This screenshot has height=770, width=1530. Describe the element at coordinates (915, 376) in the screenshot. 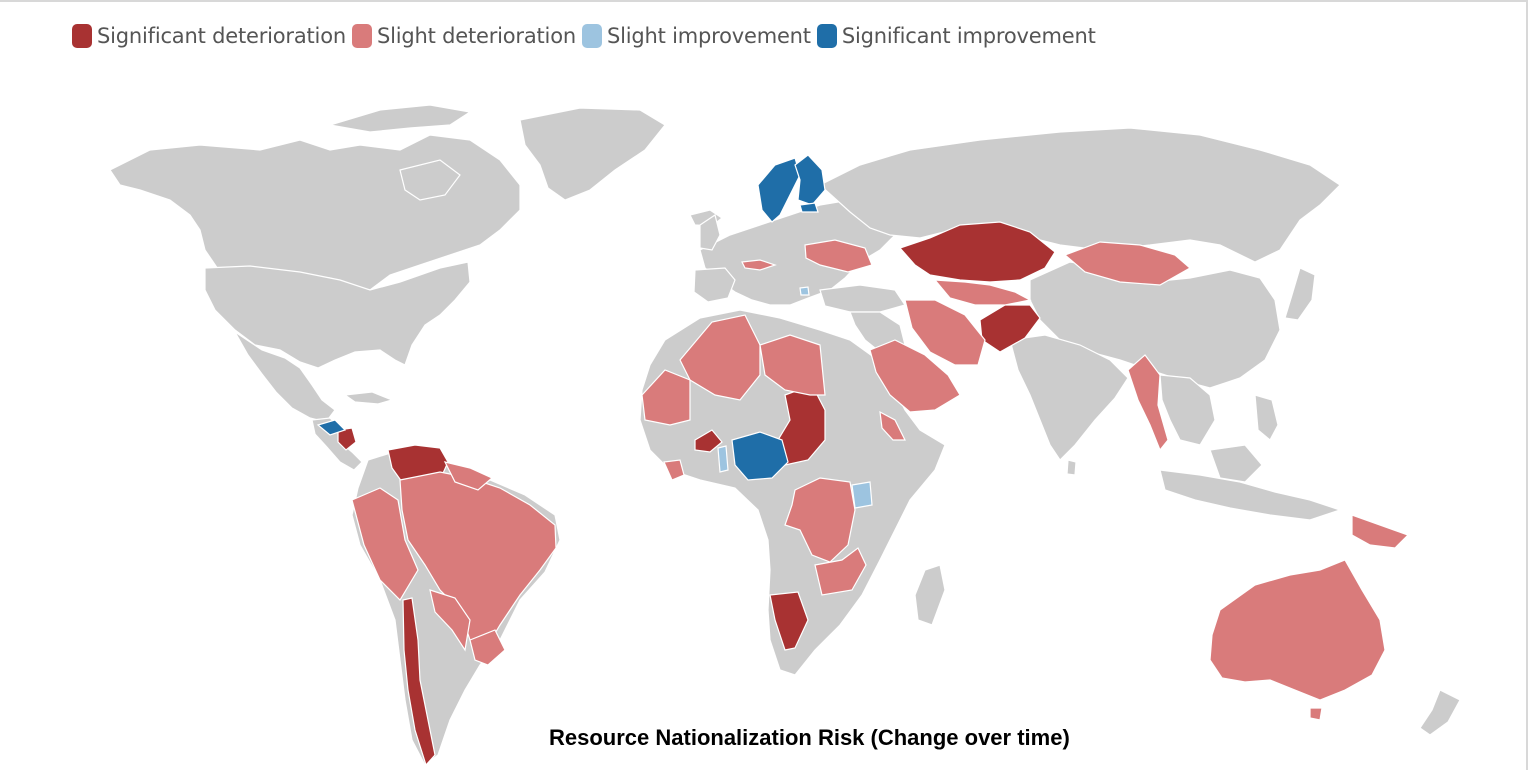

I see `country-saudi-arabia` at that location.